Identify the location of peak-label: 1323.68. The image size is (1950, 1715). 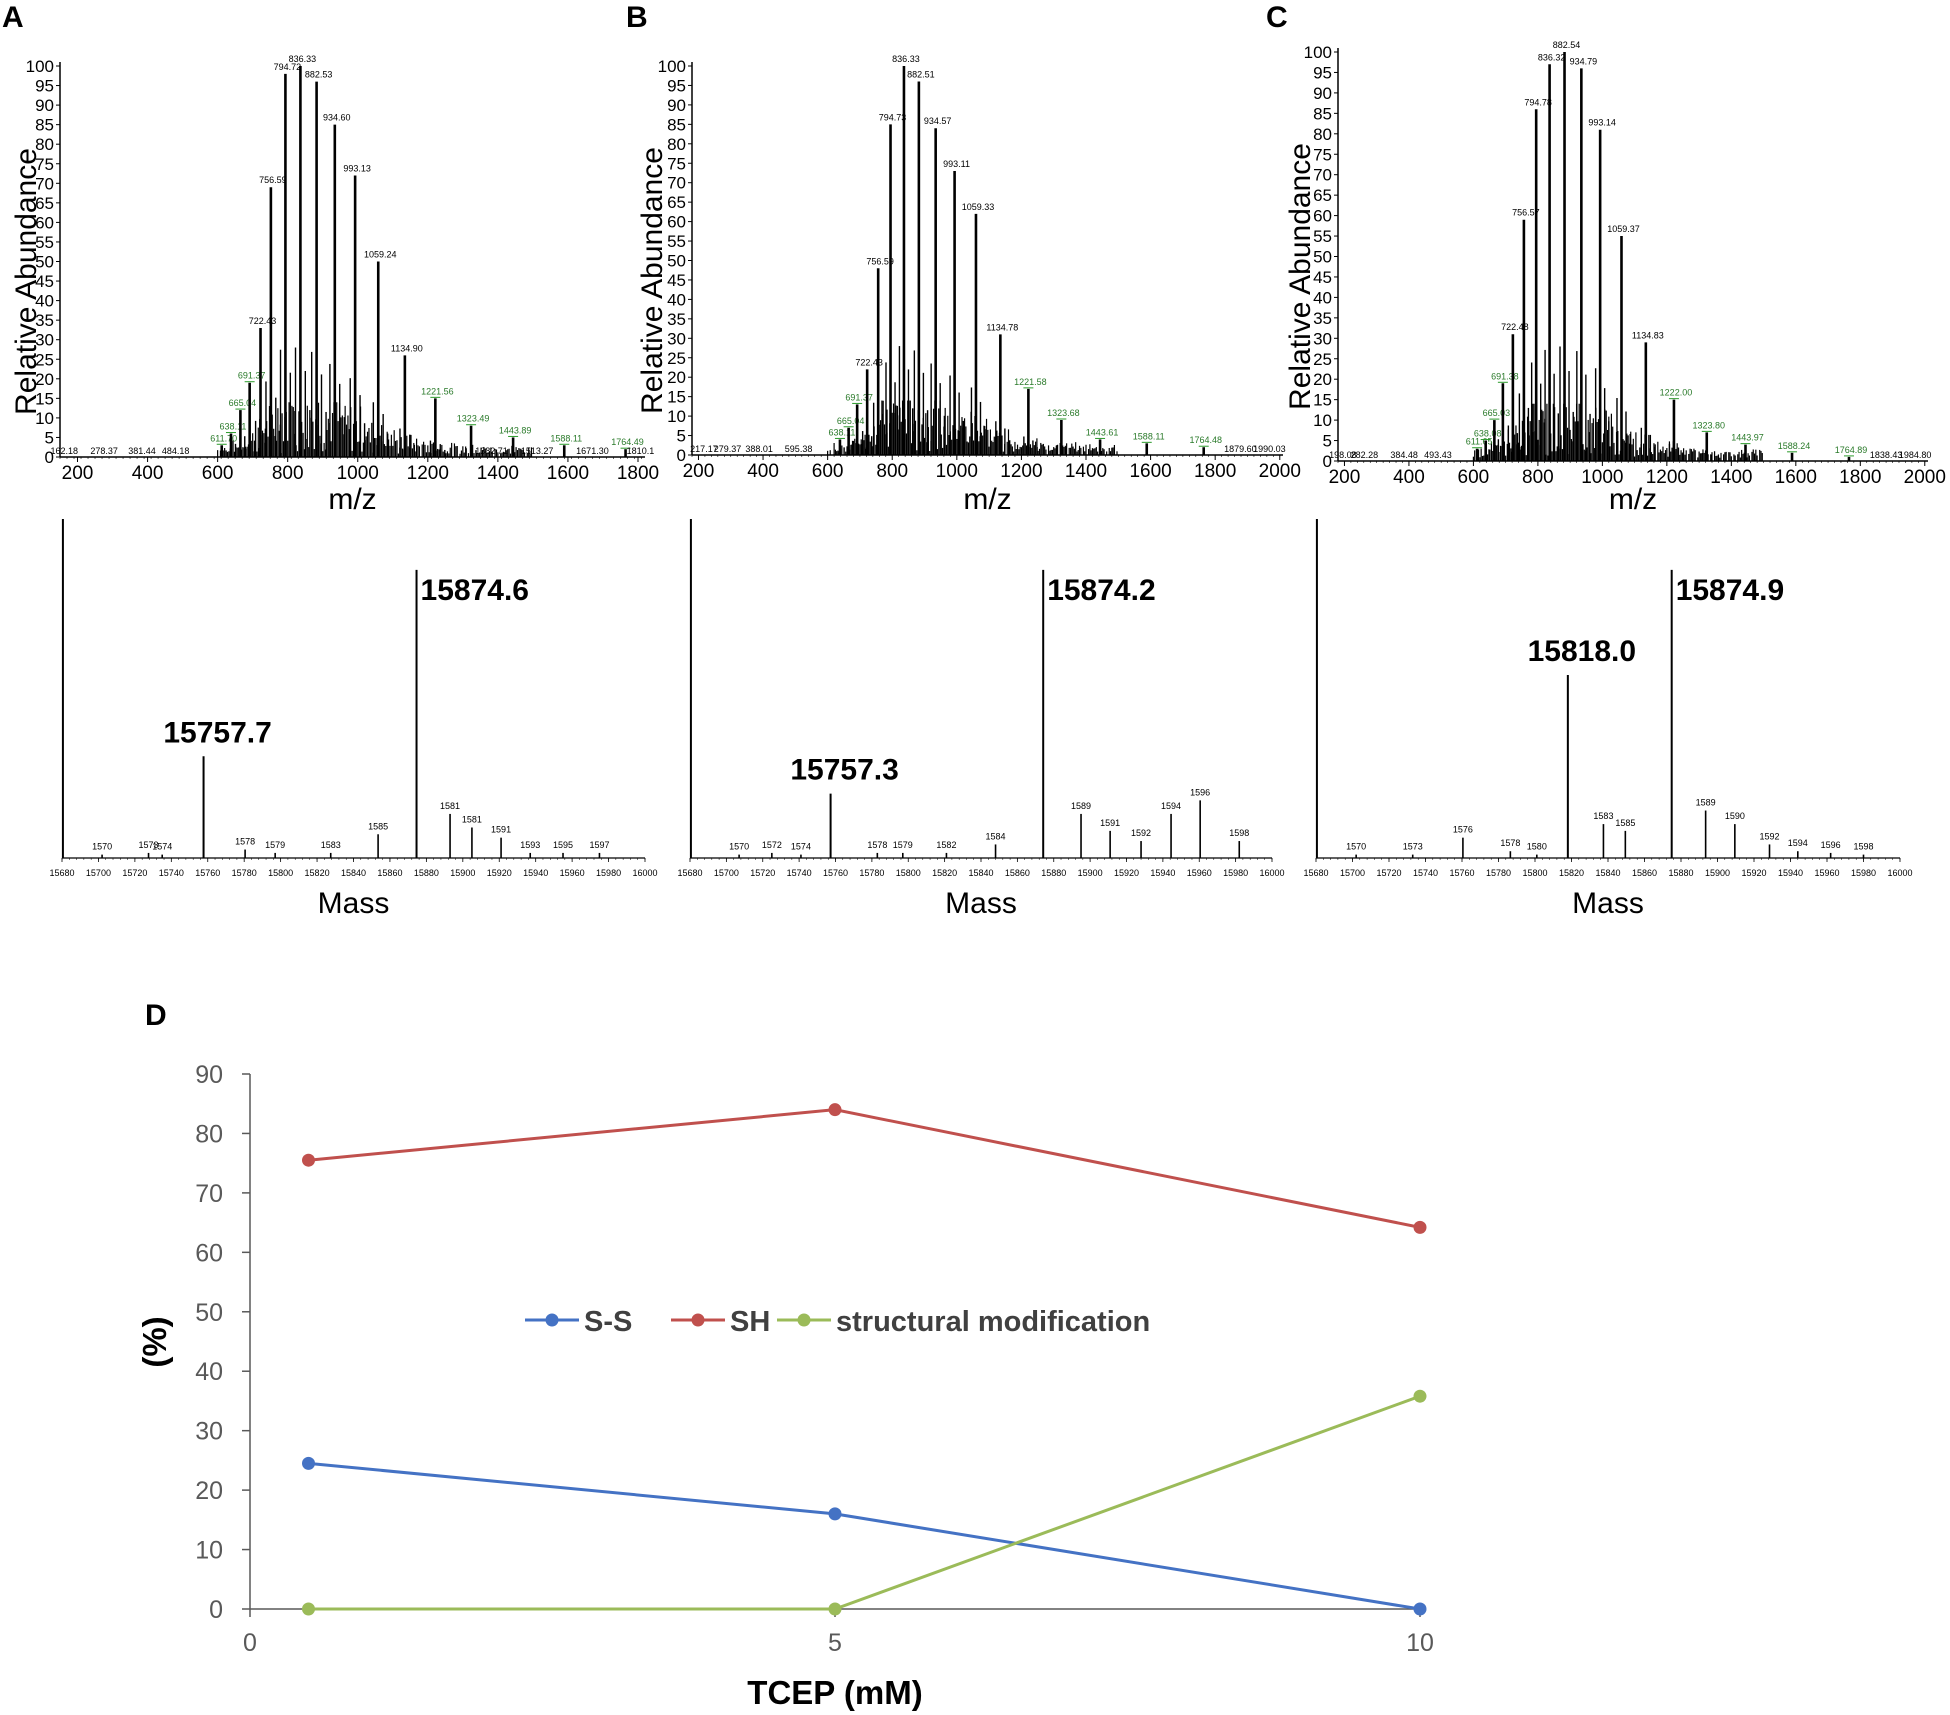
(1063, 413).